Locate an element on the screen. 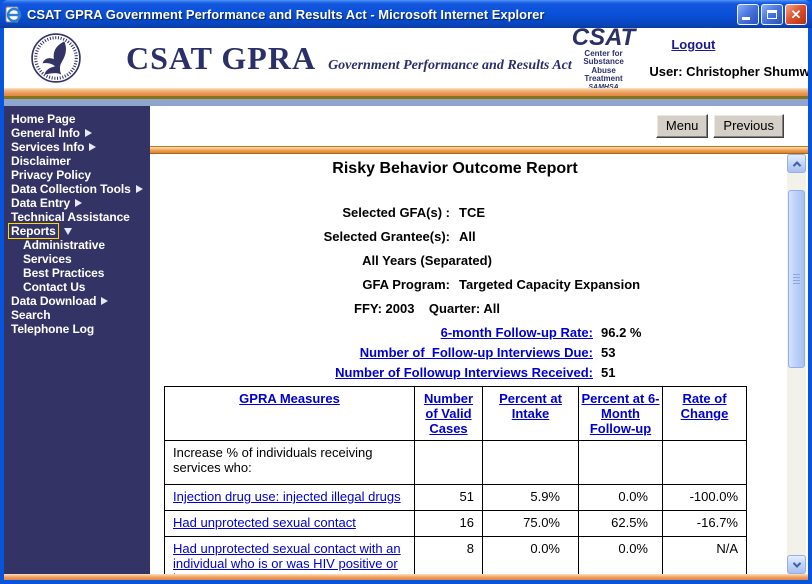 The width and height of the screenshot is (812, 584). minimize-button is located at coordinates (748, 14).